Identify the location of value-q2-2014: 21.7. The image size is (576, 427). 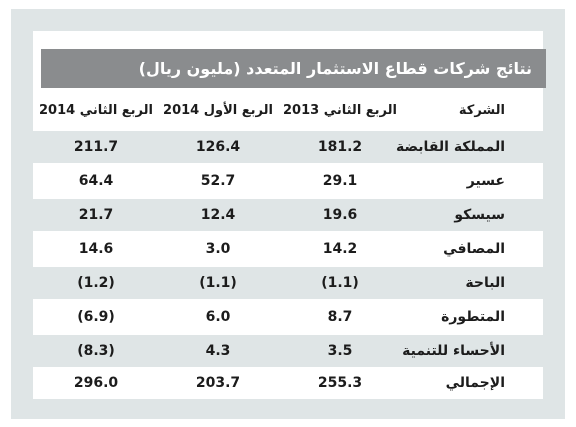
(96, 215).